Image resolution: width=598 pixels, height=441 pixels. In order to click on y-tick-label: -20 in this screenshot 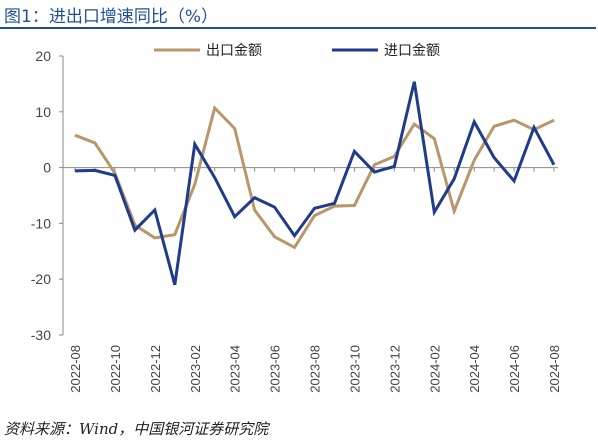, I will do `click(41, 279)`.